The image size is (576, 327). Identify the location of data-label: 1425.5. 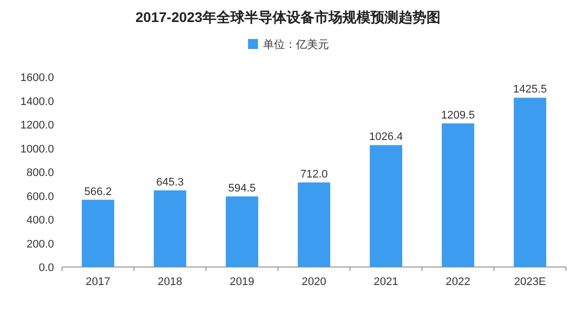
(530, 90).